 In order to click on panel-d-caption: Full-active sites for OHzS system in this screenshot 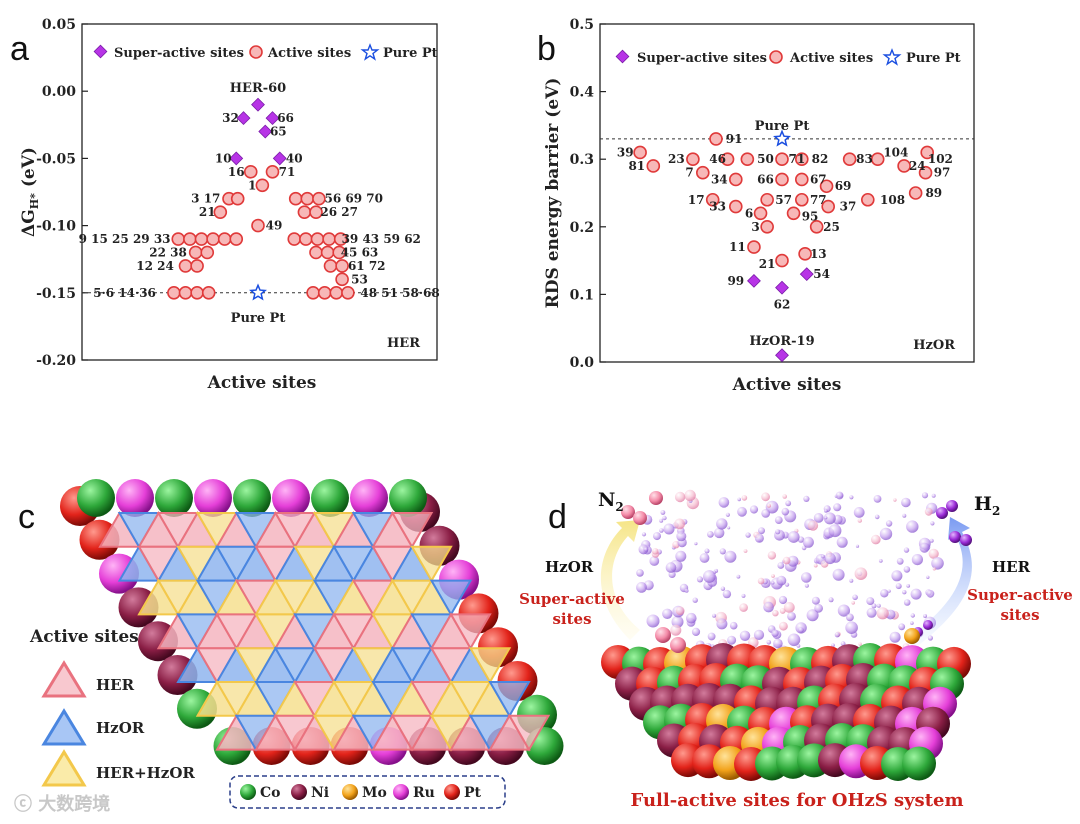, I will do `click(797, 800)`.